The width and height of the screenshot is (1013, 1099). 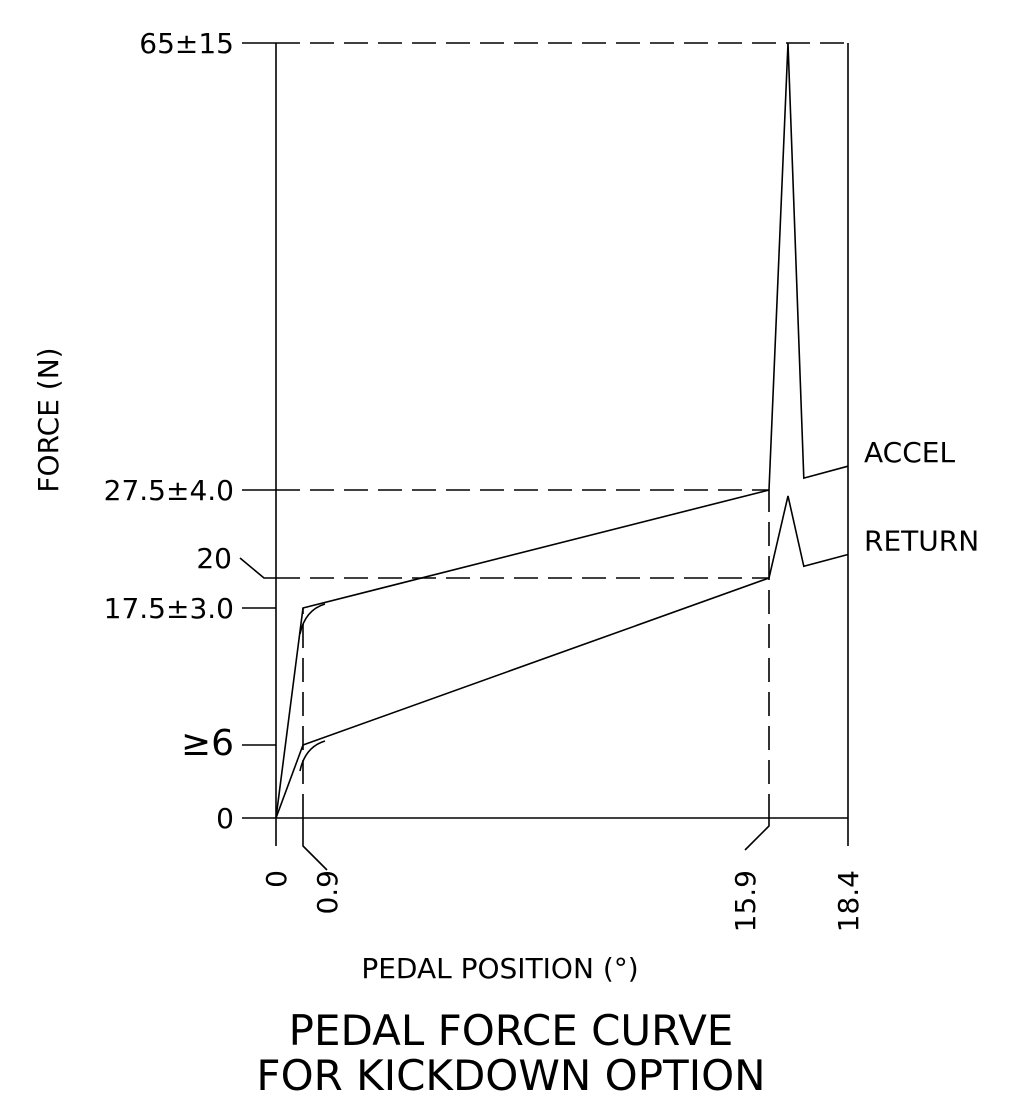 What do you see at coordinates (511, 1030) in the screenshot?
I see `chart-title-line-1: PEDAL FORCE CURVE` at bounding box center [511, 1030].